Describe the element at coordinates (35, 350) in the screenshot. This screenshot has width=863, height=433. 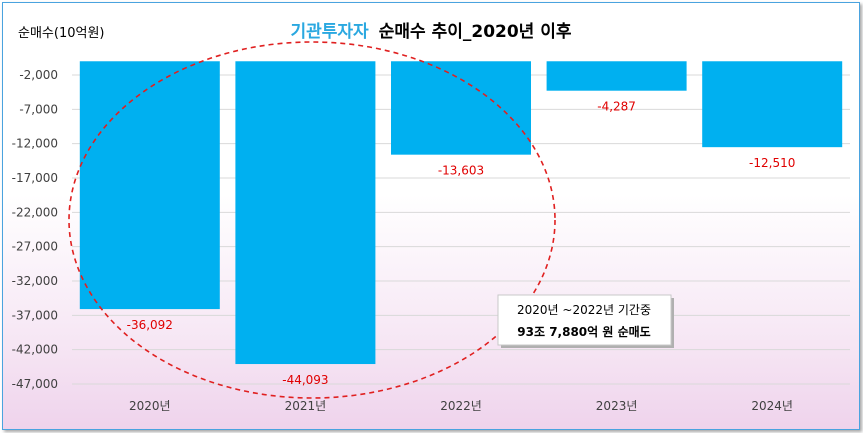
I see `y-tick-label: -42,000` at that location.